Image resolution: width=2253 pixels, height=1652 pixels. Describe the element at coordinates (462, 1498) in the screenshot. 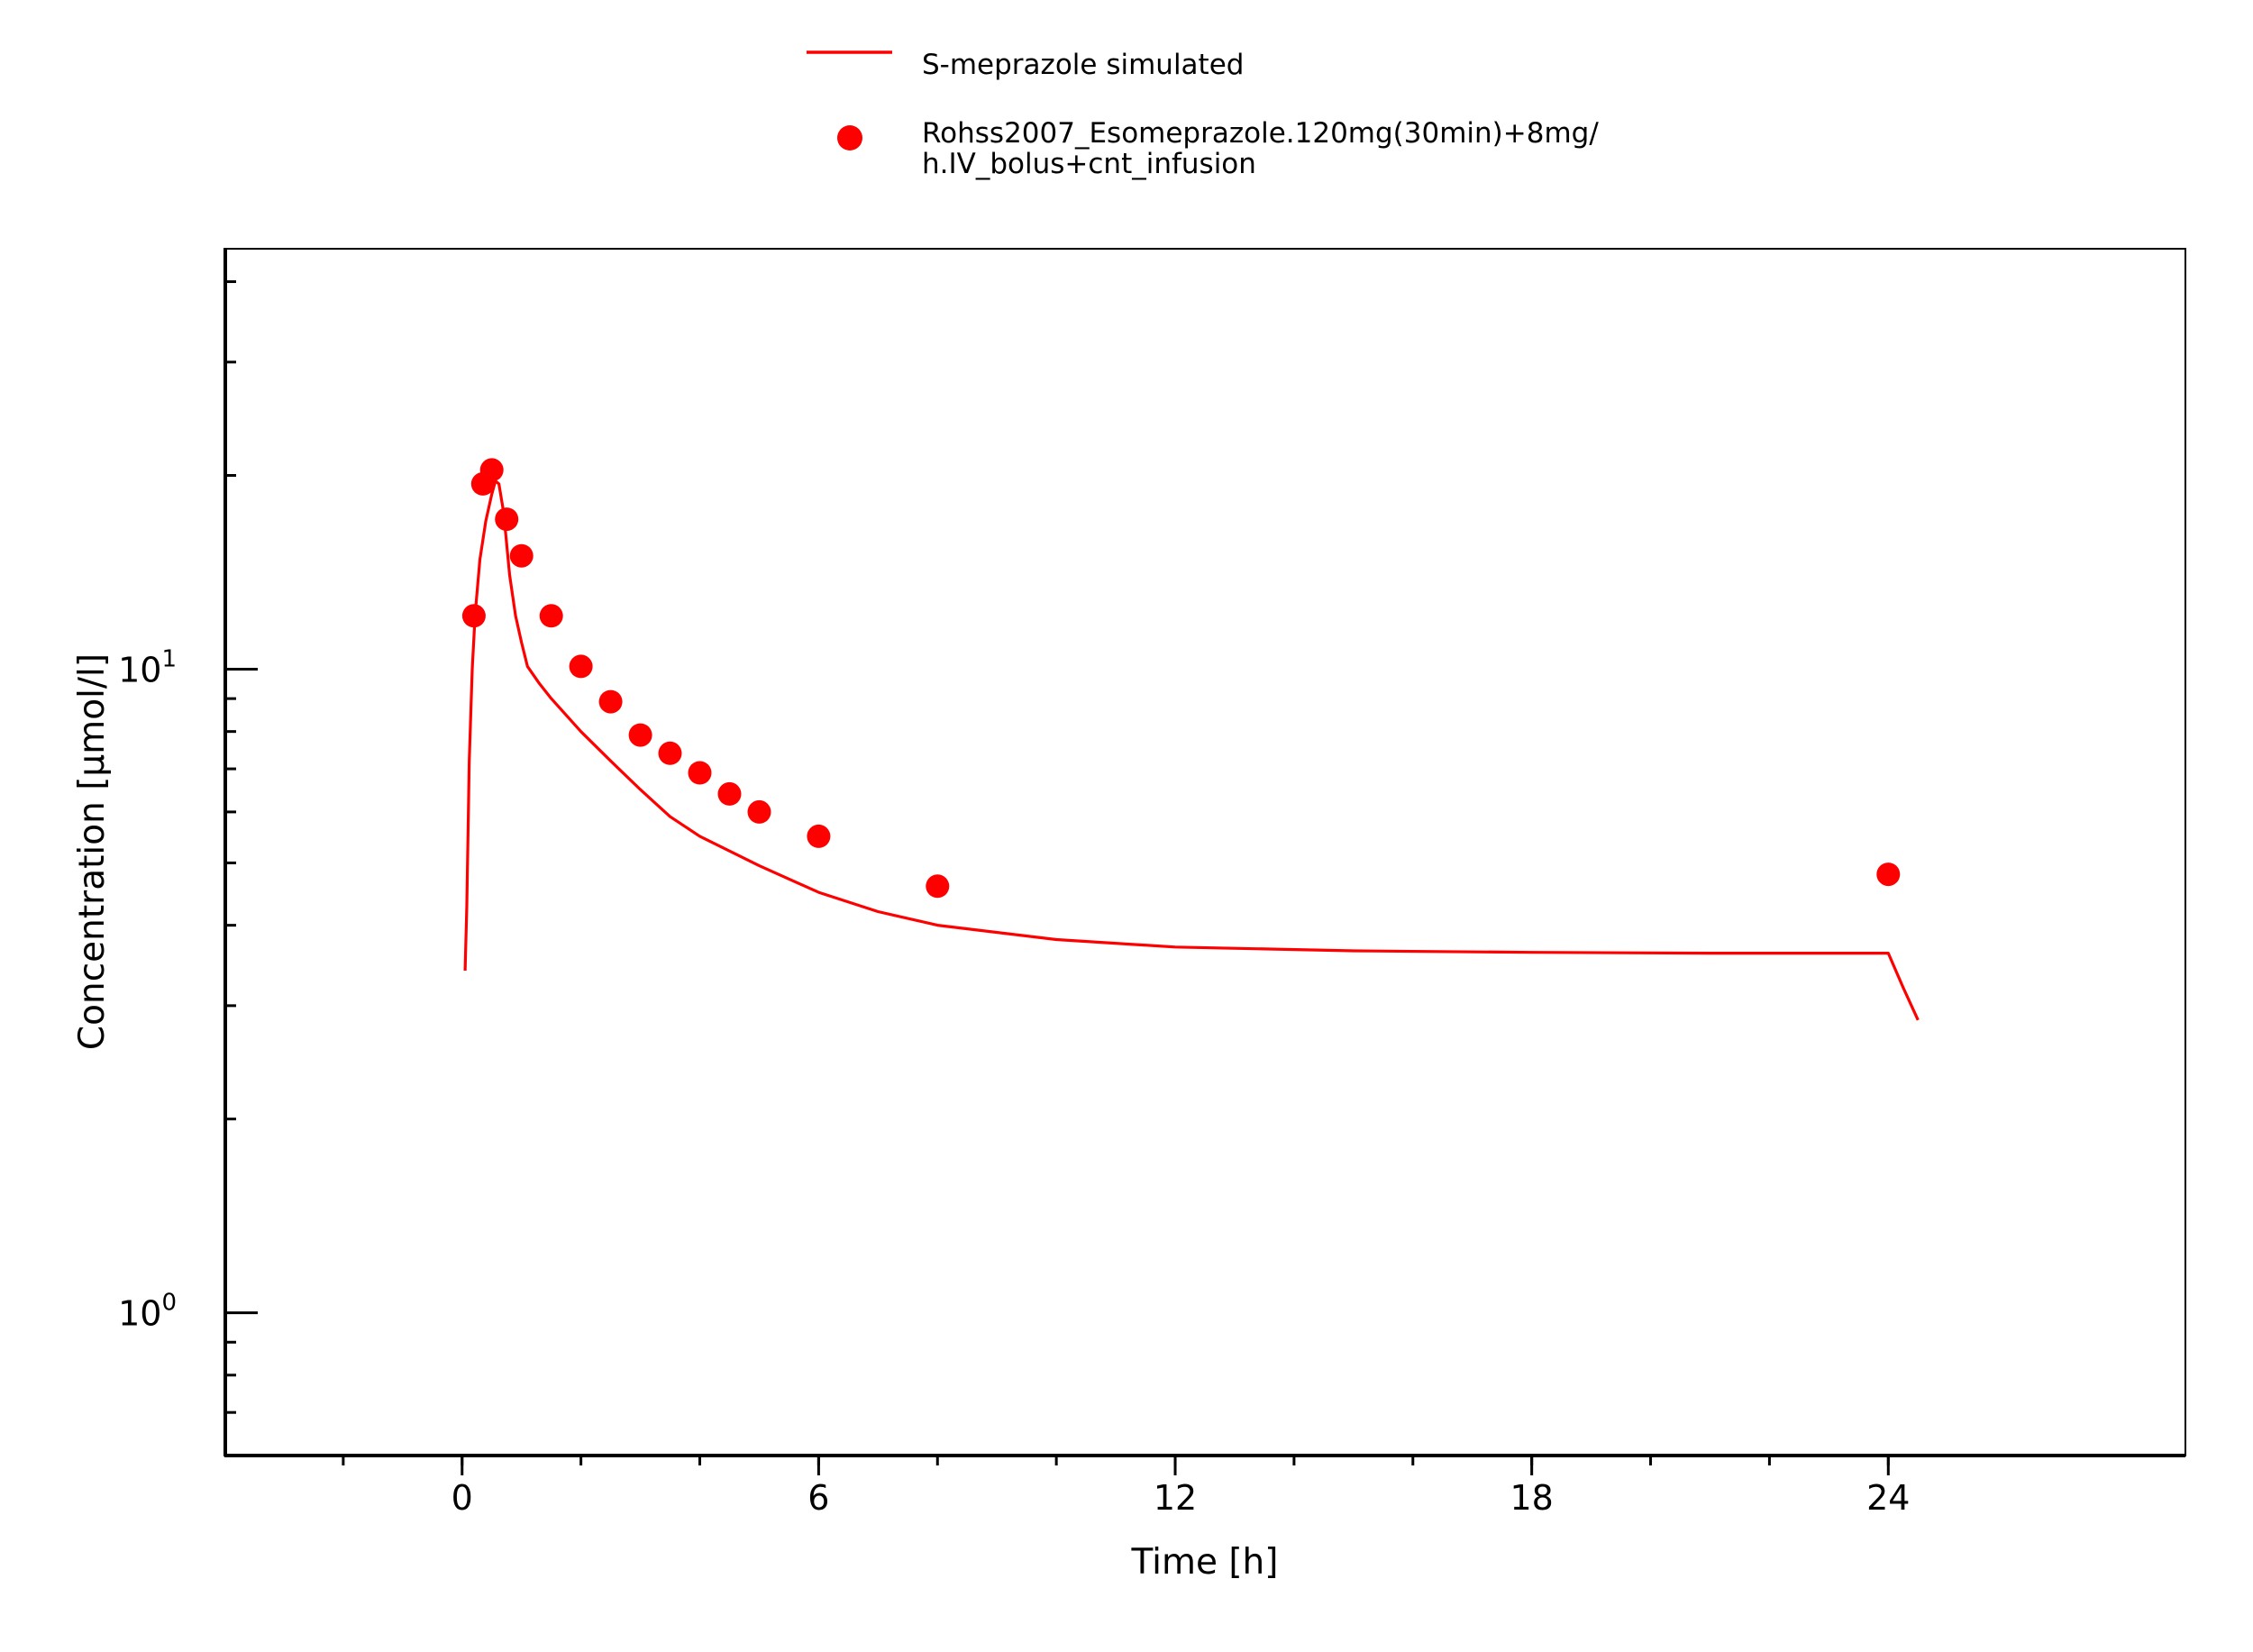

I see `x-tick-label: 0` at that location.